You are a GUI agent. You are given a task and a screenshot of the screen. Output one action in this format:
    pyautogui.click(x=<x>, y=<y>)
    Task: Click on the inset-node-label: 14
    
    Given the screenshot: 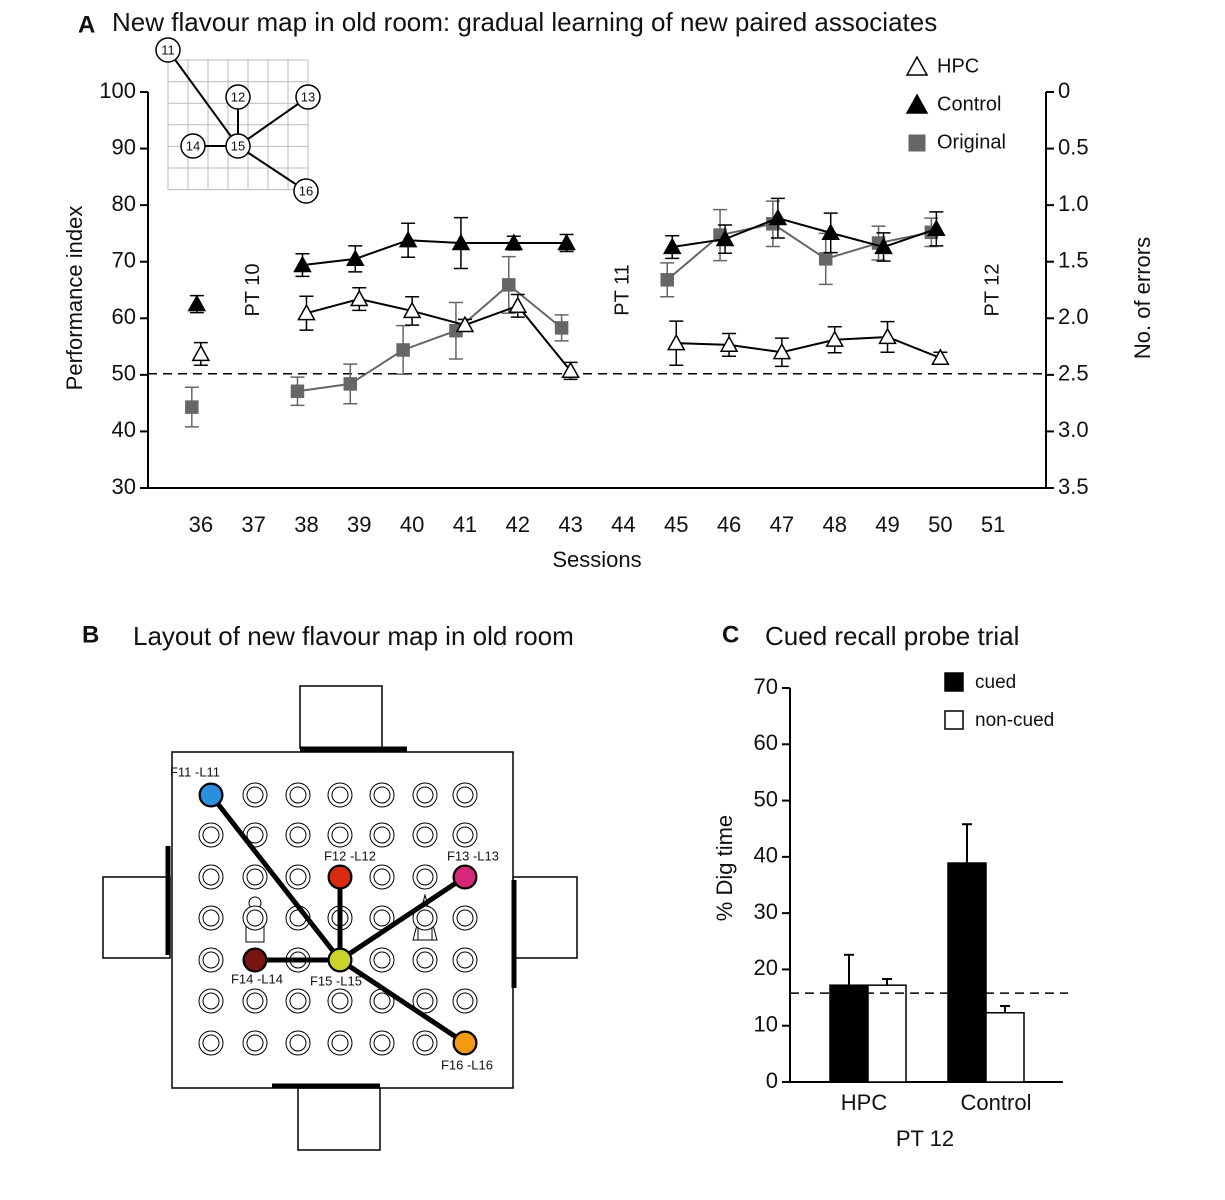 What is the action you would take?
    pyautogui.click(x=193, y=145)
    